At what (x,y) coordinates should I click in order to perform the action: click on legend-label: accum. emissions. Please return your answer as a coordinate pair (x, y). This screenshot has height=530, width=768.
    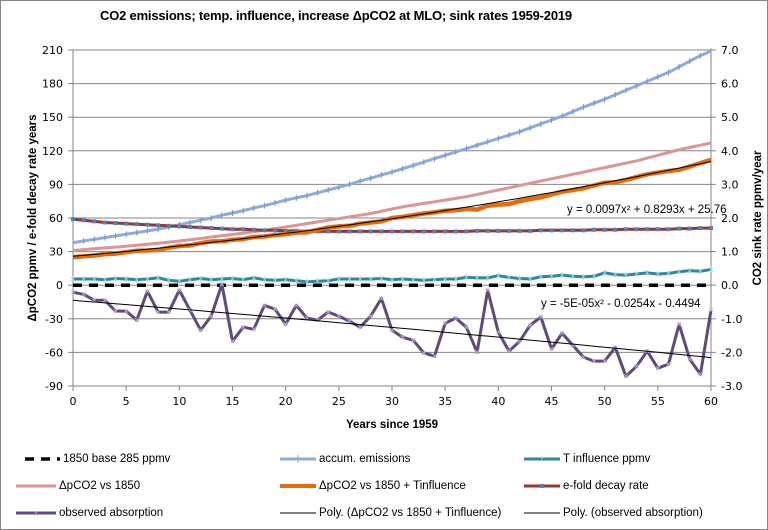
    Looking at the image, I should click on (365, 459).